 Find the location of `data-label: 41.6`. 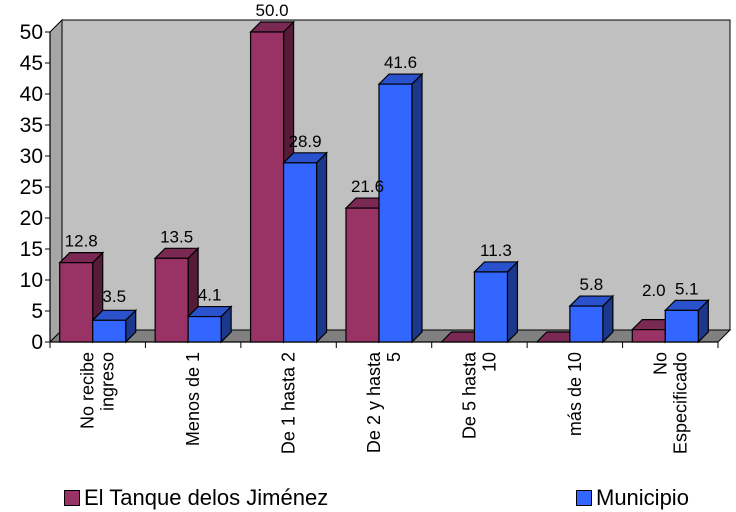

data-label: 41.6 is located at coordinates (400, 62).